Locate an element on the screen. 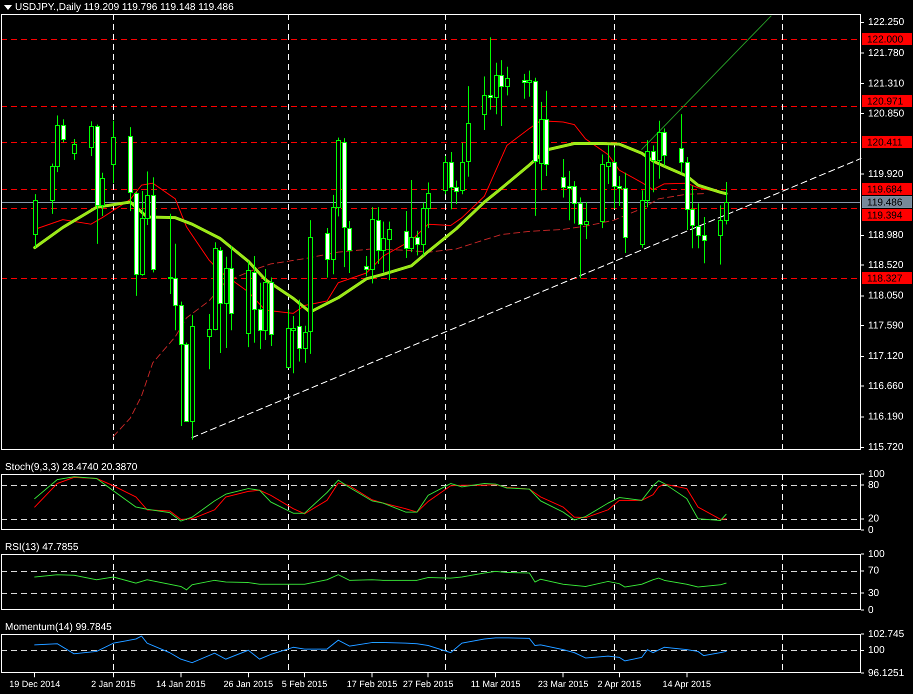 Image resolution: width=913 pixels, height=694 pixels. x-tick-label: 27 Feb 2015 is located at coordinates (428, 684).